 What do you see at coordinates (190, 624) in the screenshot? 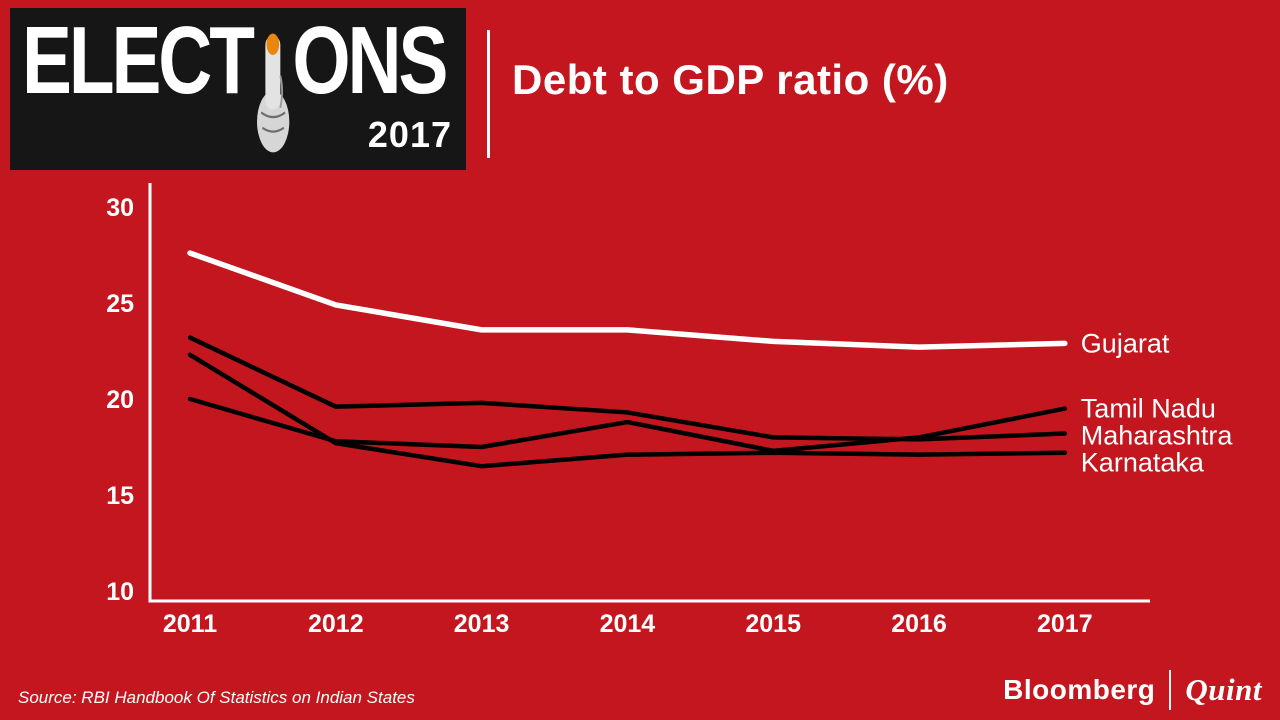
I see `x-tick-label-2011: 2011` at bounding box center [190, 624].